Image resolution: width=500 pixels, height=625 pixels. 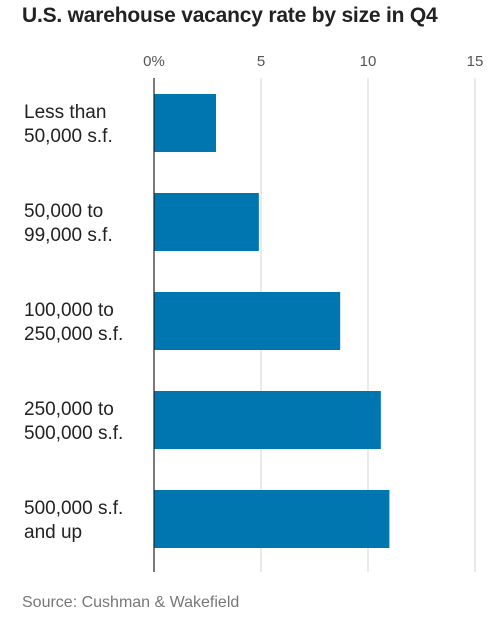 I want to click on source-note: Source: Cushman & Wakefield, so click(x=131, y=602).